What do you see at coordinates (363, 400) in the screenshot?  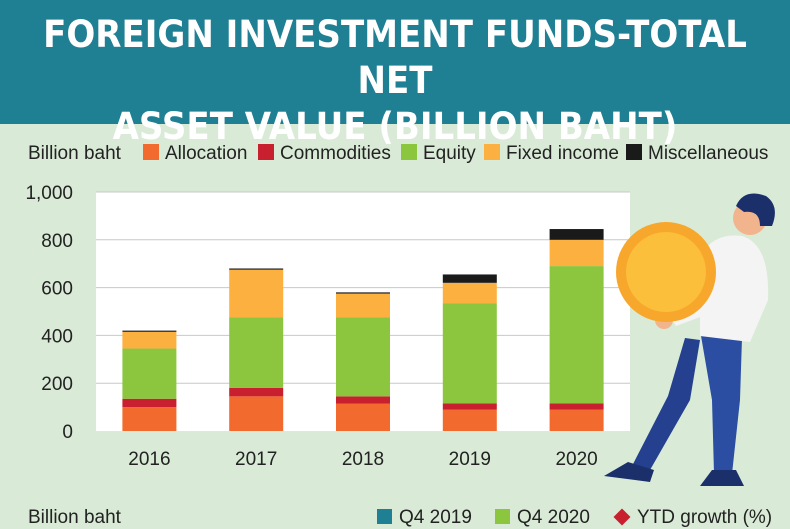 I see `bar-segment-commodities-2018` at bounding box center [363, 400].